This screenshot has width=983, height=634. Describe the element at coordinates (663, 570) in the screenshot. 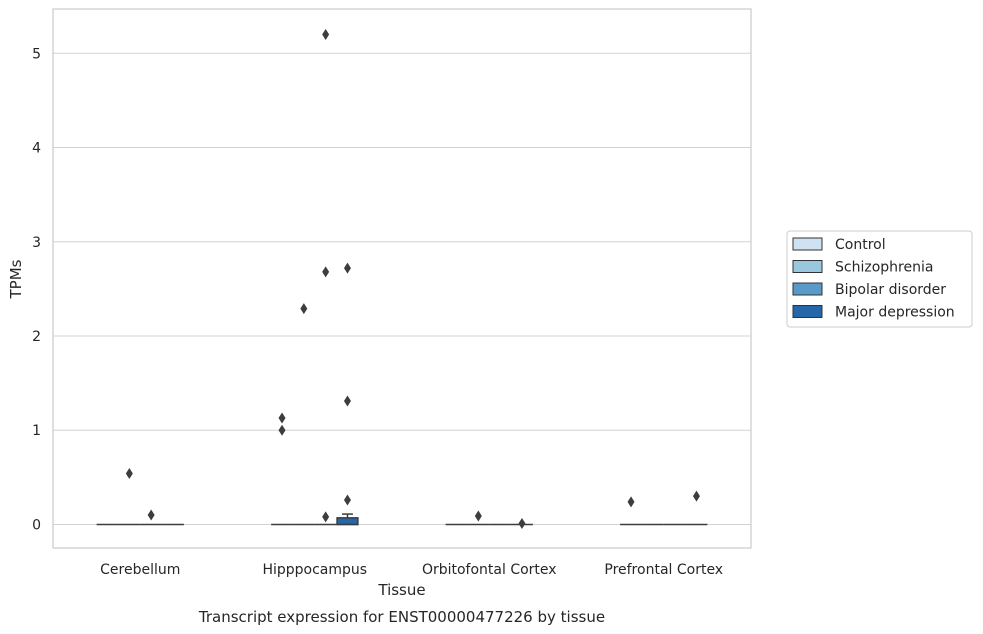

I see `x-tick-label: Prefrontal Cortex` at that location.